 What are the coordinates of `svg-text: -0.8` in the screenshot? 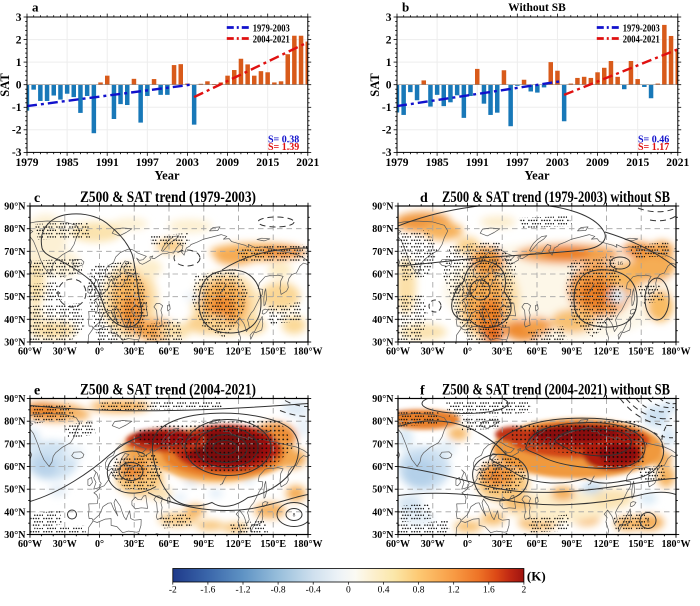 It's located at (278, 591).